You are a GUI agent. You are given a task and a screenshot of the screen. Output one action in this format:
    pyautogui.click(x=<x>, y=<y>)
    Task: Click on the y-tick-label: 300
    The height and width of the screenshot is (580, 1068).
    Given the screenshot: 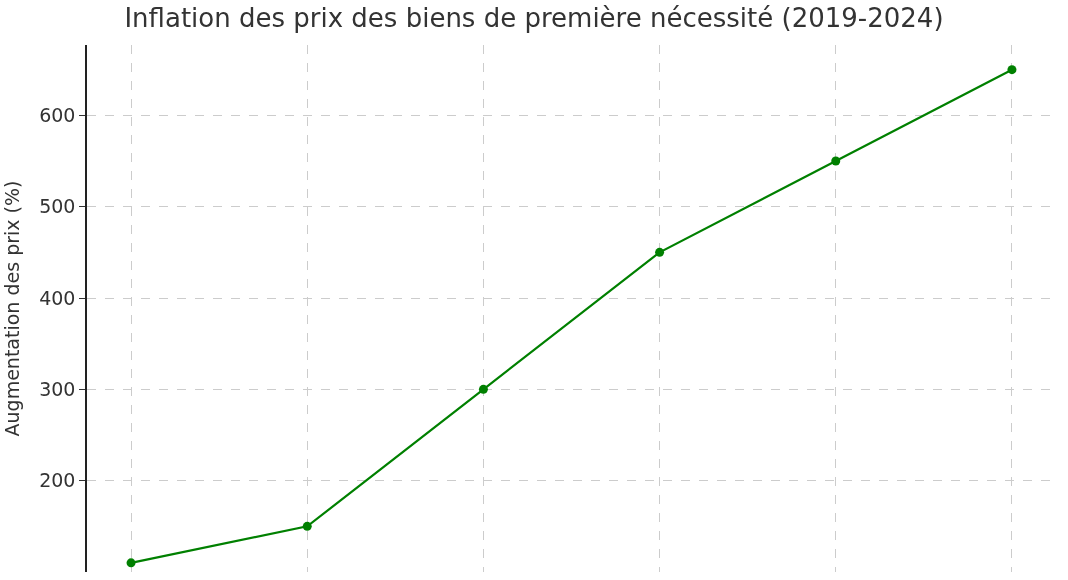 What is the action you would take?
    pyautogui.click(x=57, y=388)
    